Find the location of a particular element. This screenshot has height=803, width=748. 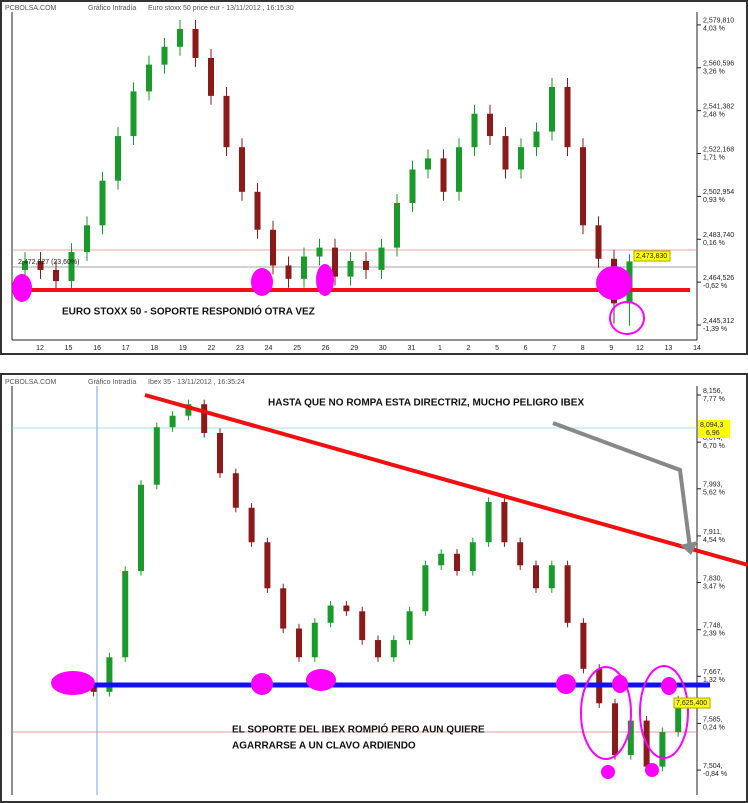

y-tick-pct: 2,39 % is located at coordinates (714, 634).